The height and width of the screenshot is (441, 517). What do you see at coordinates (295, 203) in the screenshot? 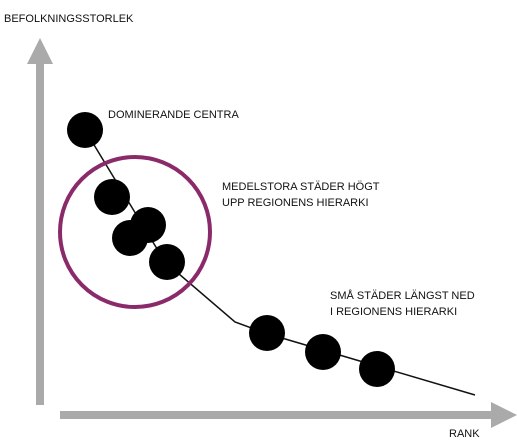
I see `annotation: UPP REGIONENS HIERARKI` at bounding box center [295, 203].